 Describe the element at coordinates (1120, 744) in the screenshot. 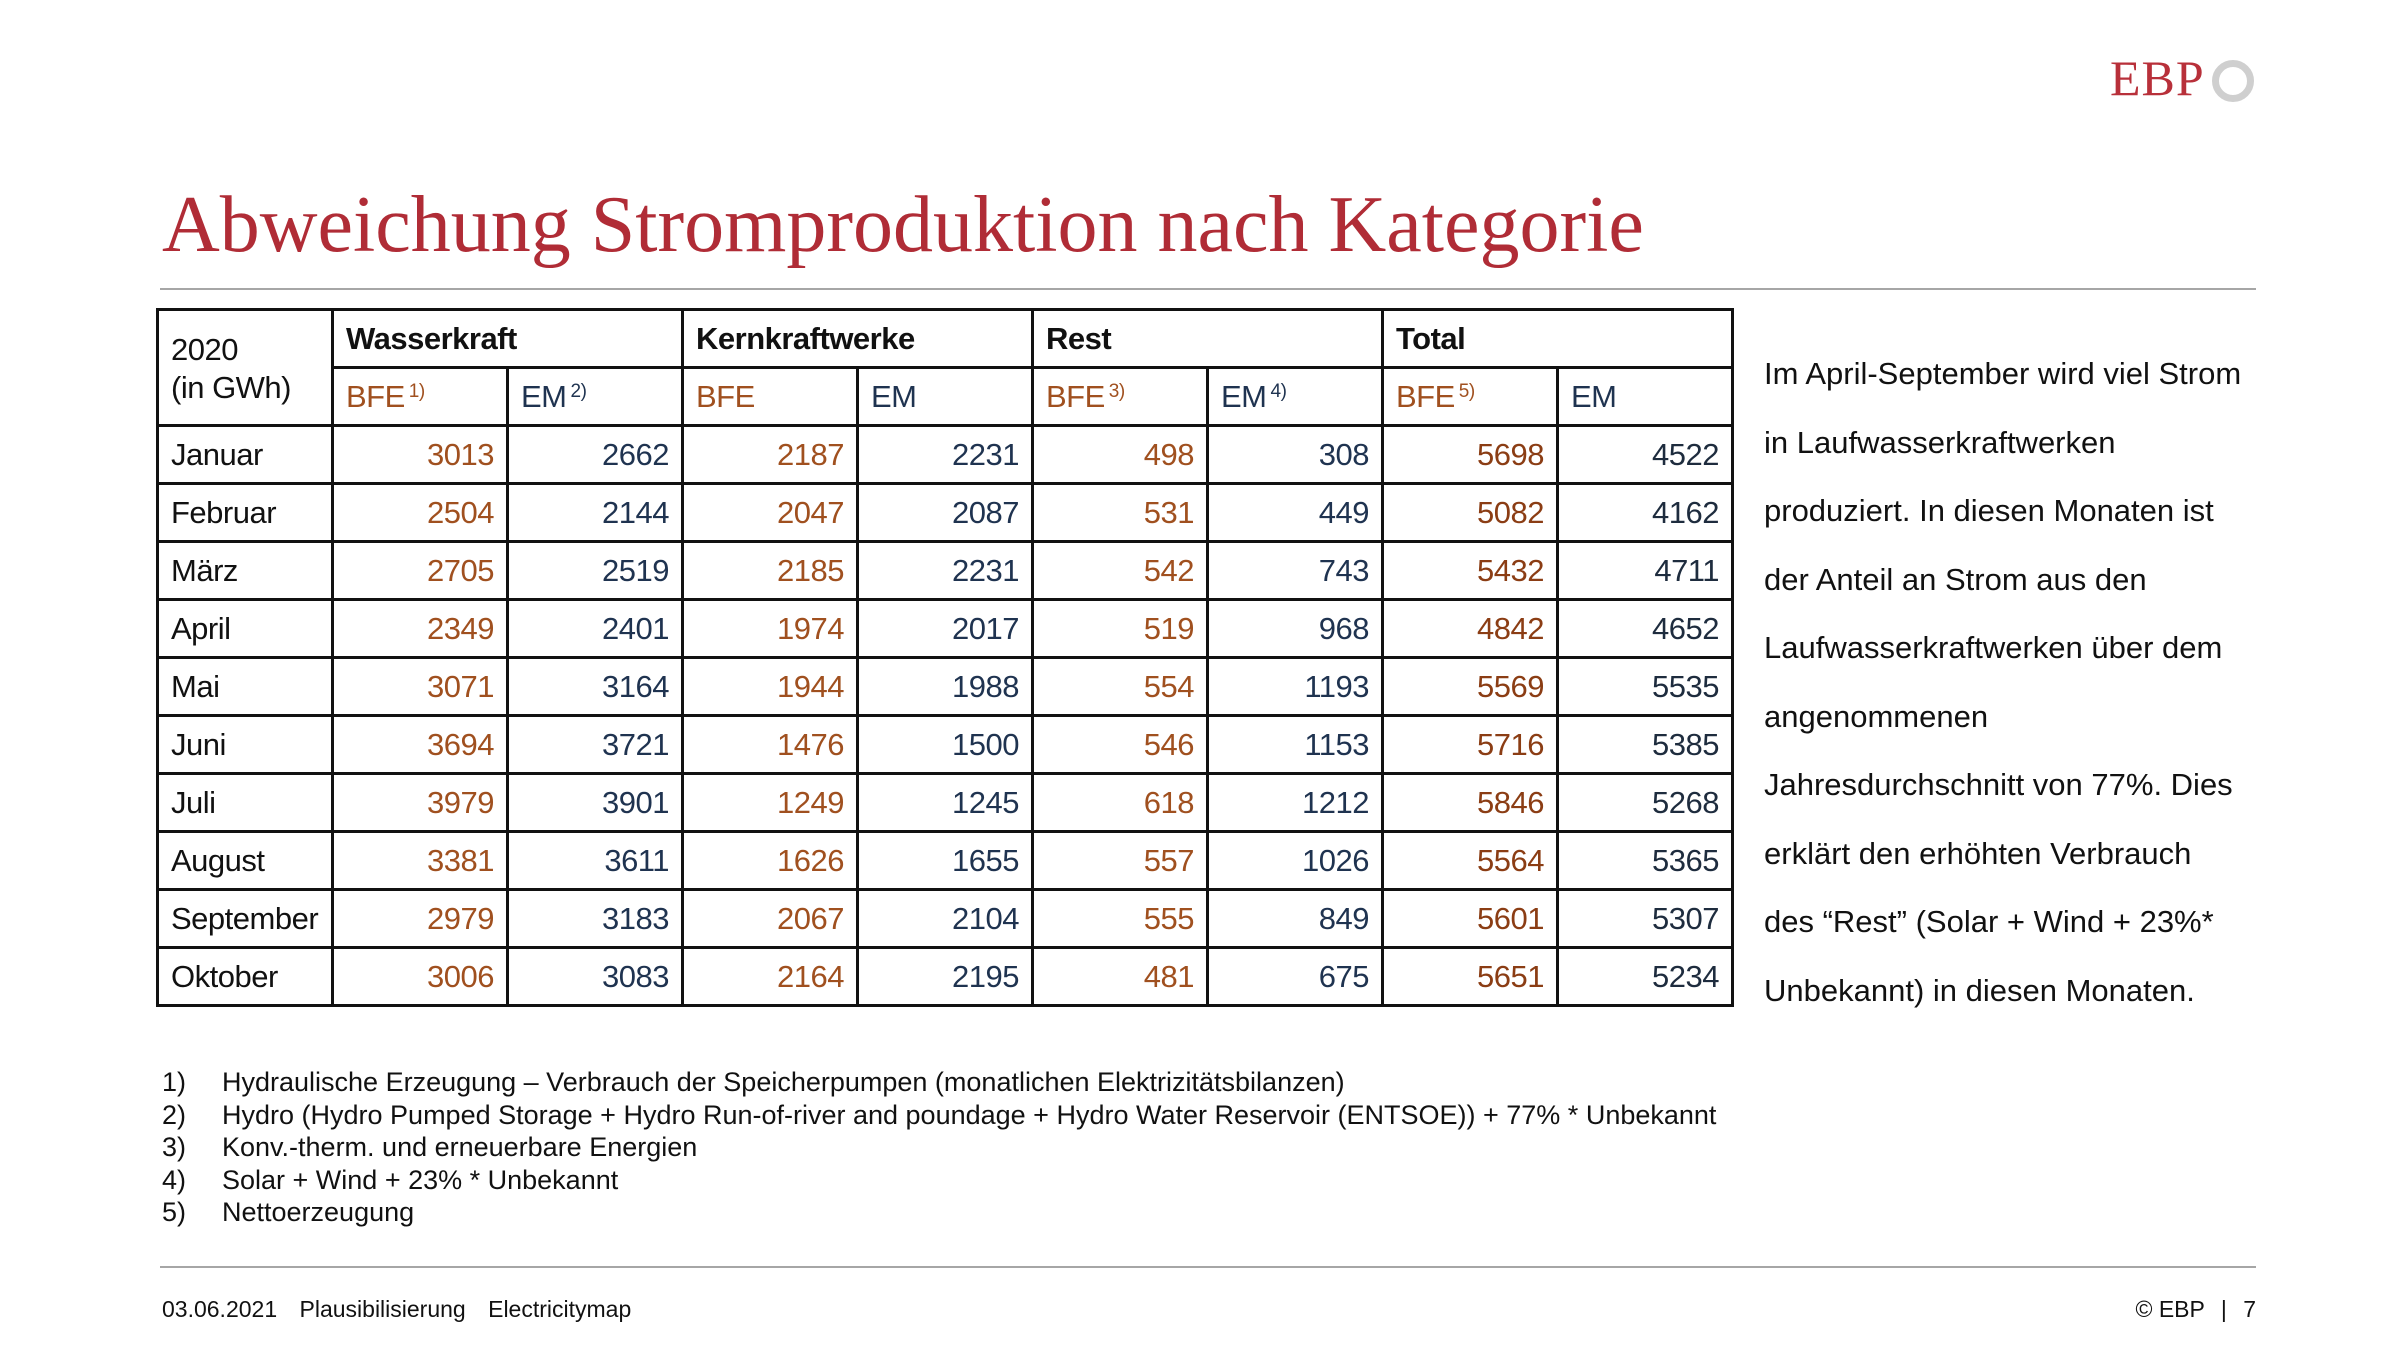

I see `bfe-value-cell: 546` at that location.